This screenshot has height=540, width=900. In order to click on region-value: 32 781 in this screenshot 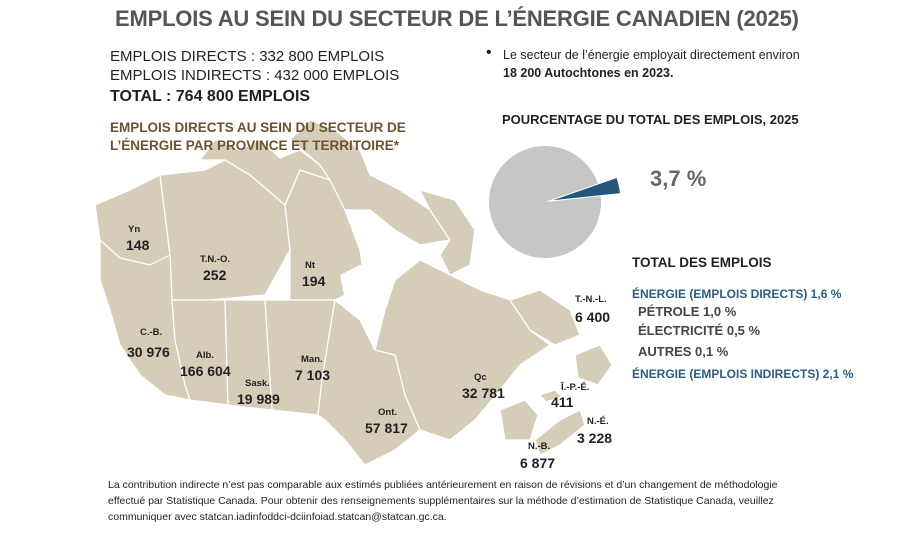, I will do `click(483, 393)`.